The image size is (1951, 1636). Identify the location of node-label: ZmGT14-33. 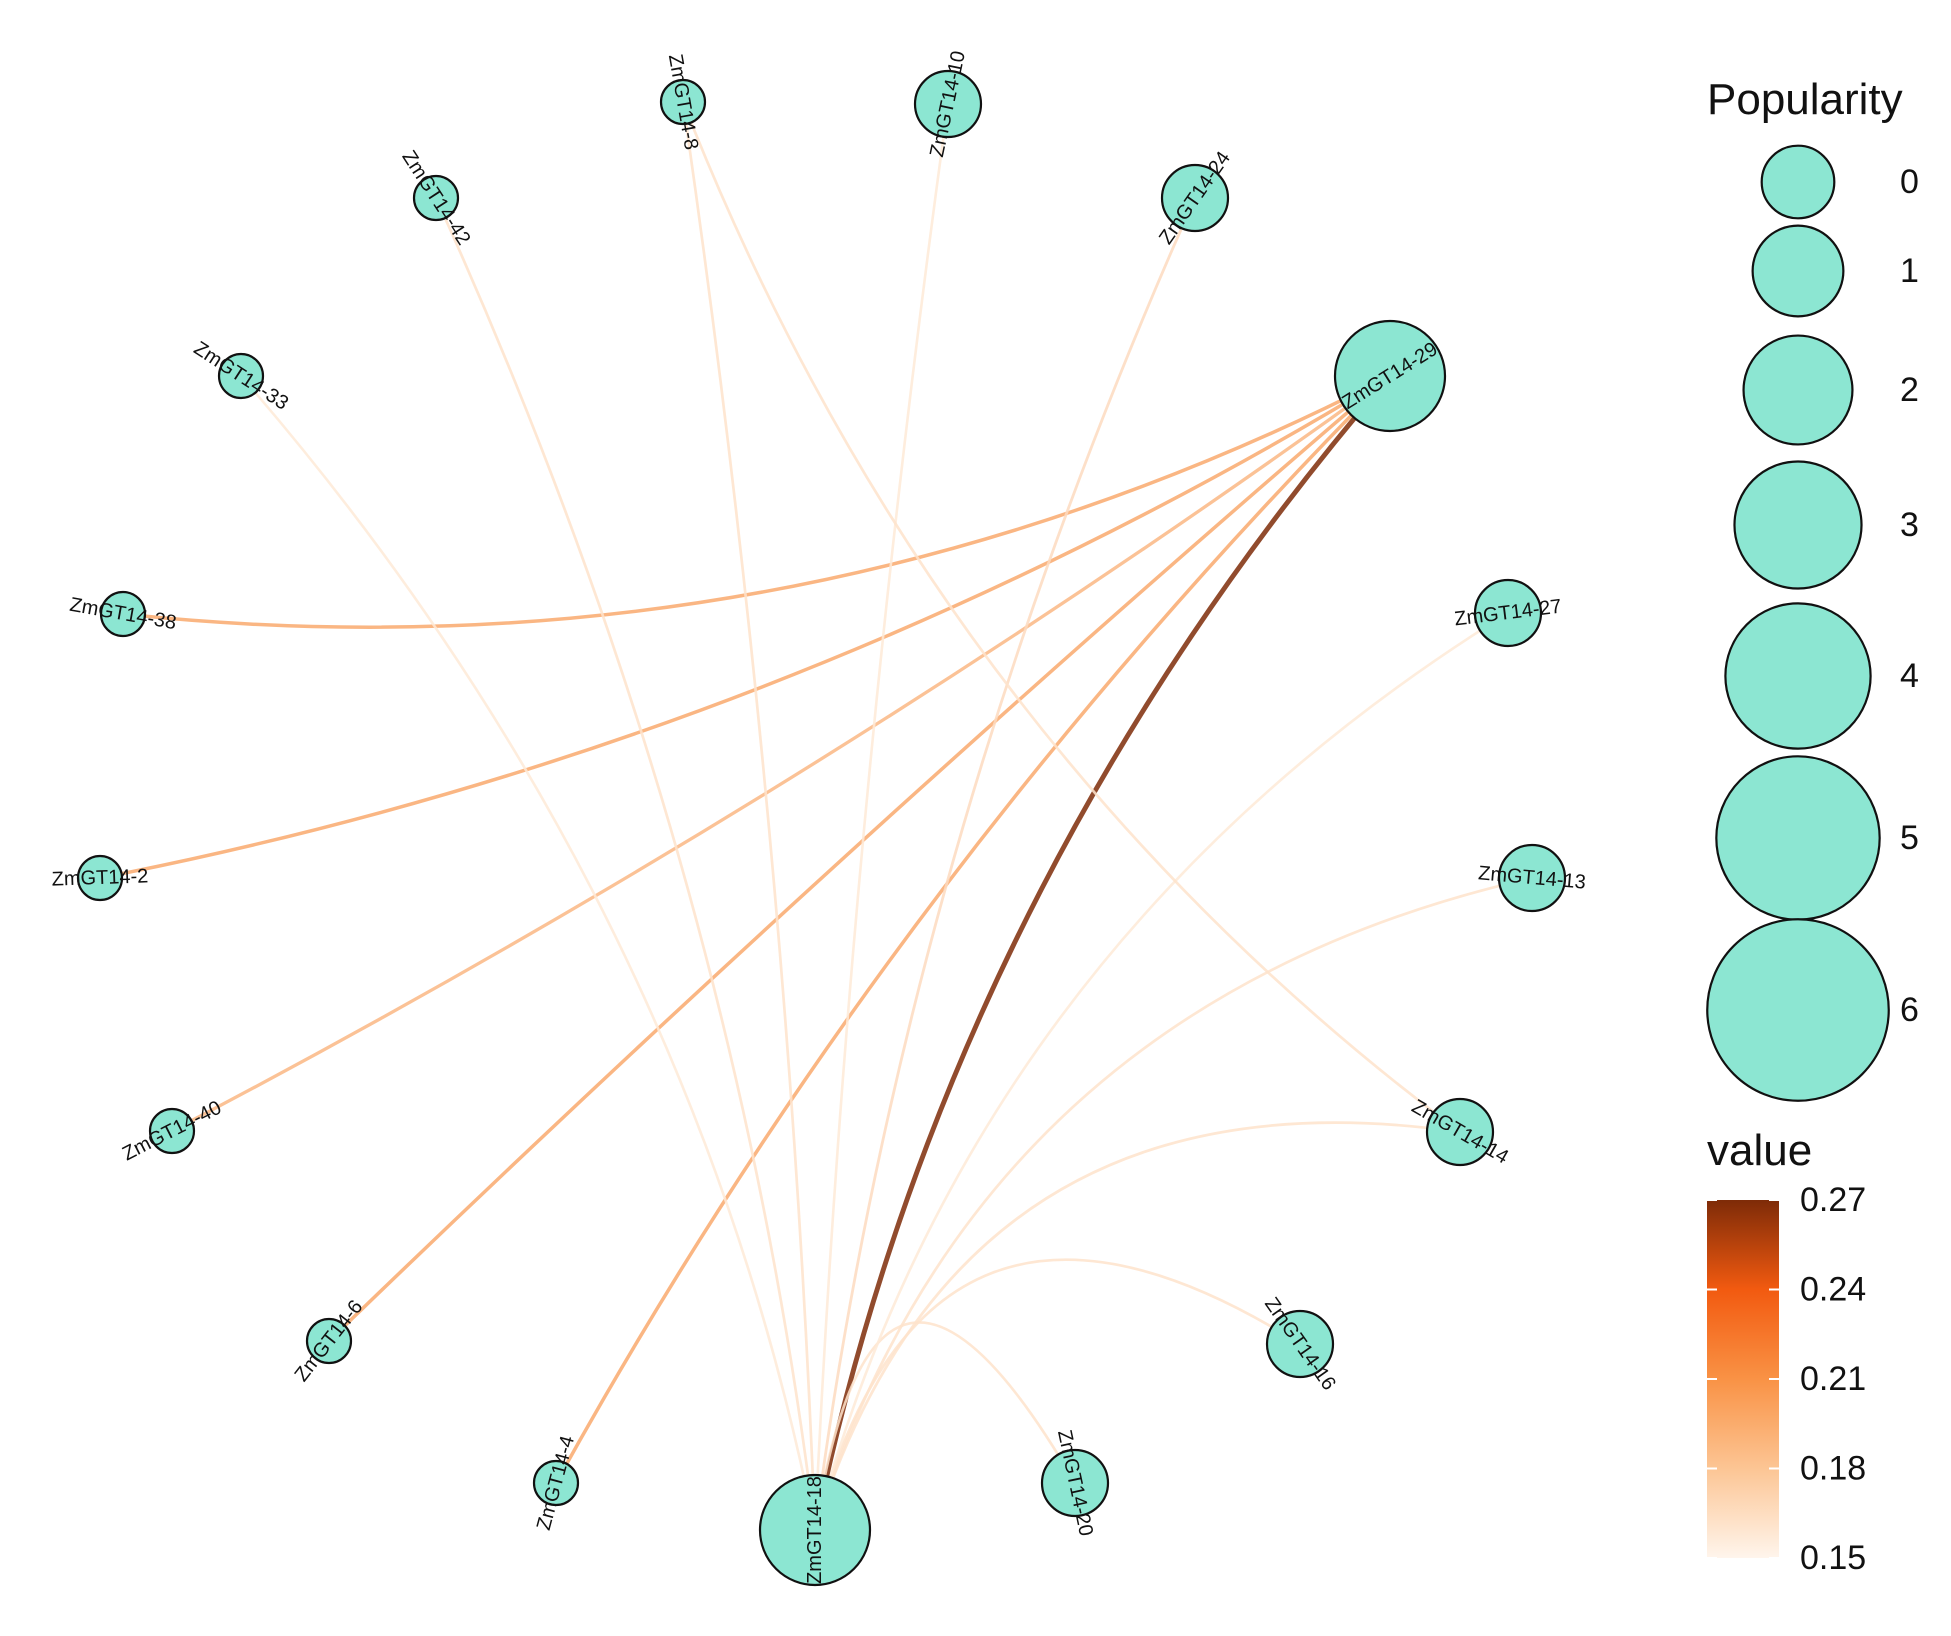
(241, 375).